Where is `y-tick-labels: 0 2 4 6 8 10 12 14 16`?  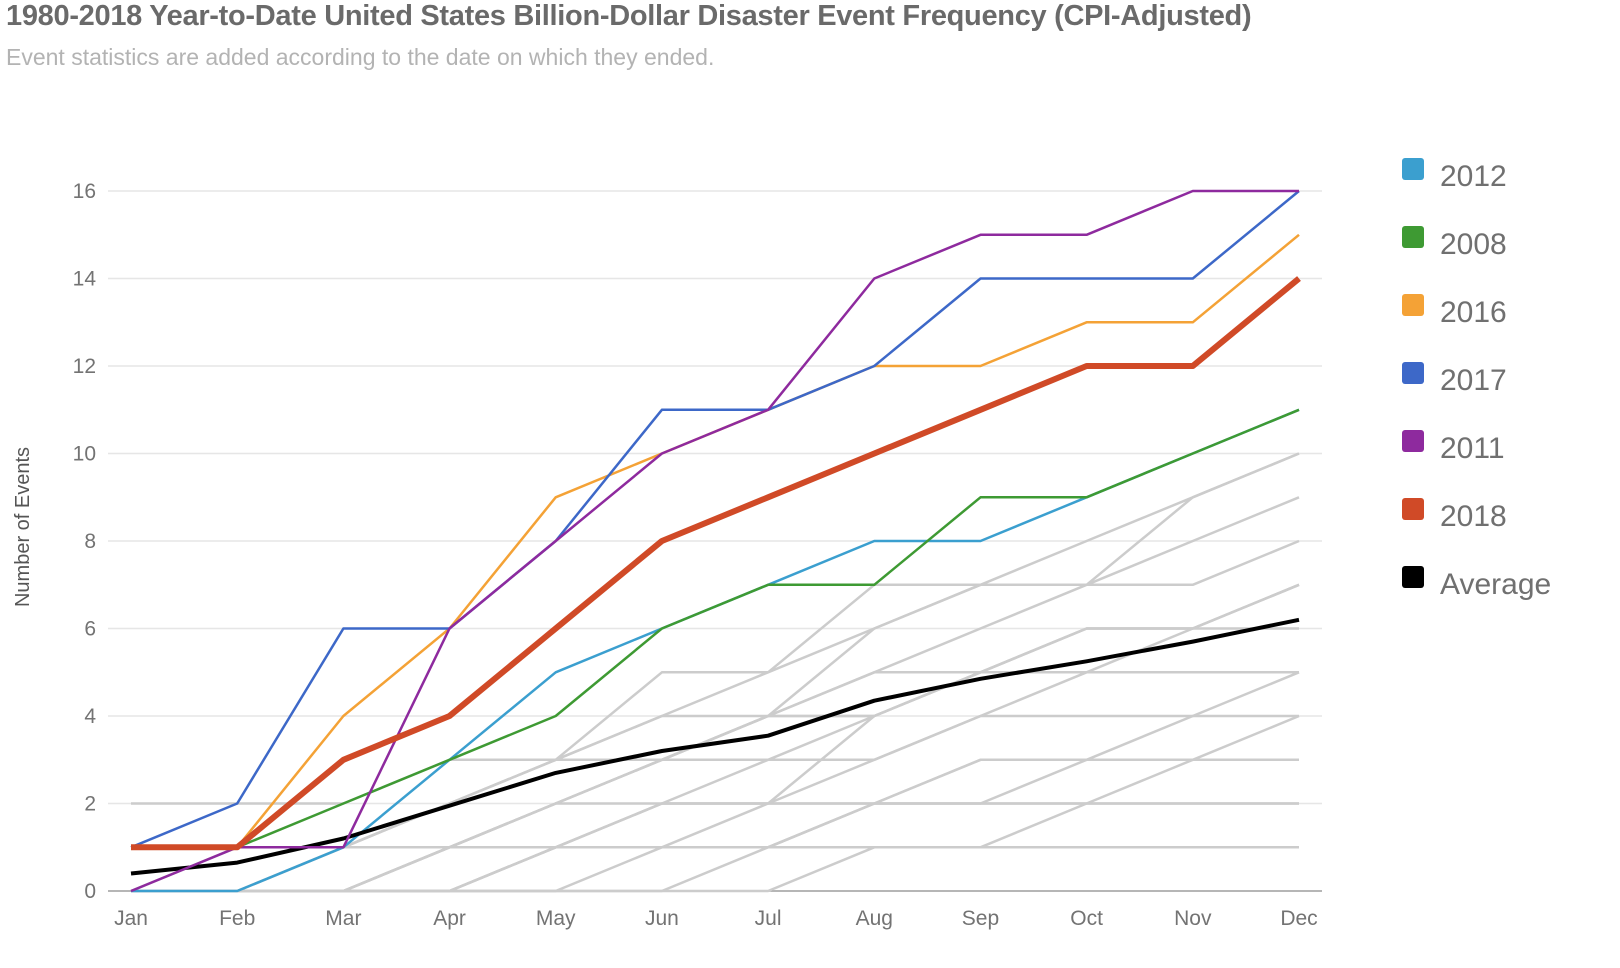
y-tick-labels: 0 2 4 6 8 10 12 14 16 is located at coordinates (85, 541).